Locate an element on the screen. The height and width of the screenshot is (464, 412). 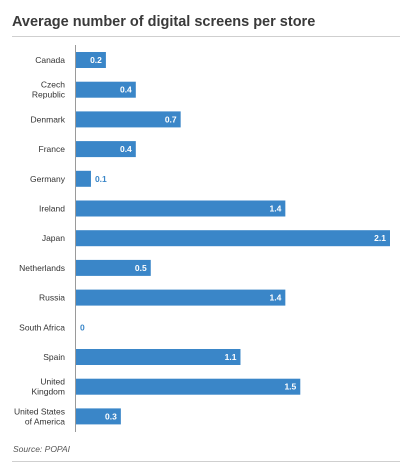
value-label: 1.5 is located at coordinates (290, 387).